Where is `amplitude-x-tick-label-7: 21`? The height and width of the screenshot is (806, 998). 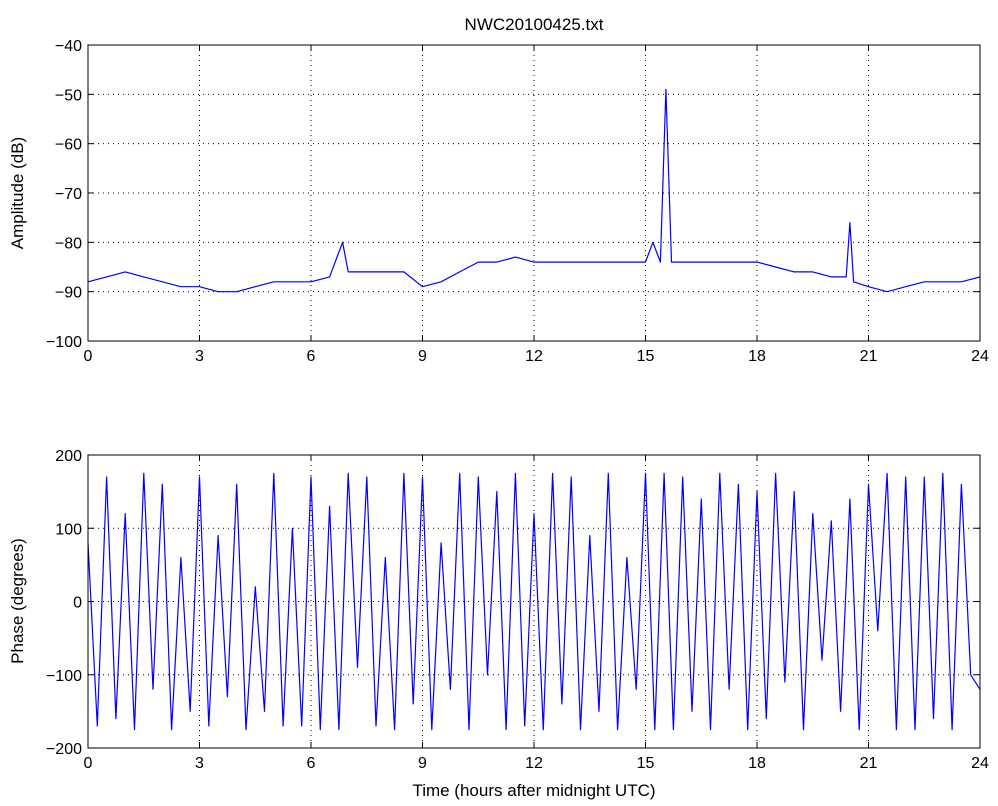
amplitude-x-tick-label-7: 21 is located at coordinates (869, 356).